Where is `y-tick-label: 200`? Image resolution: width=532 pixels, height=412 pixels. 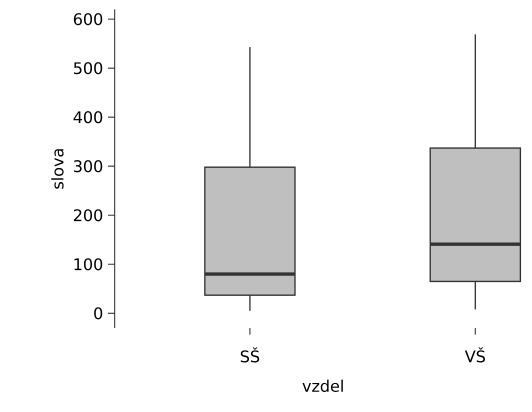
y-tick-label: 200 is located at coordinates (88, 215).